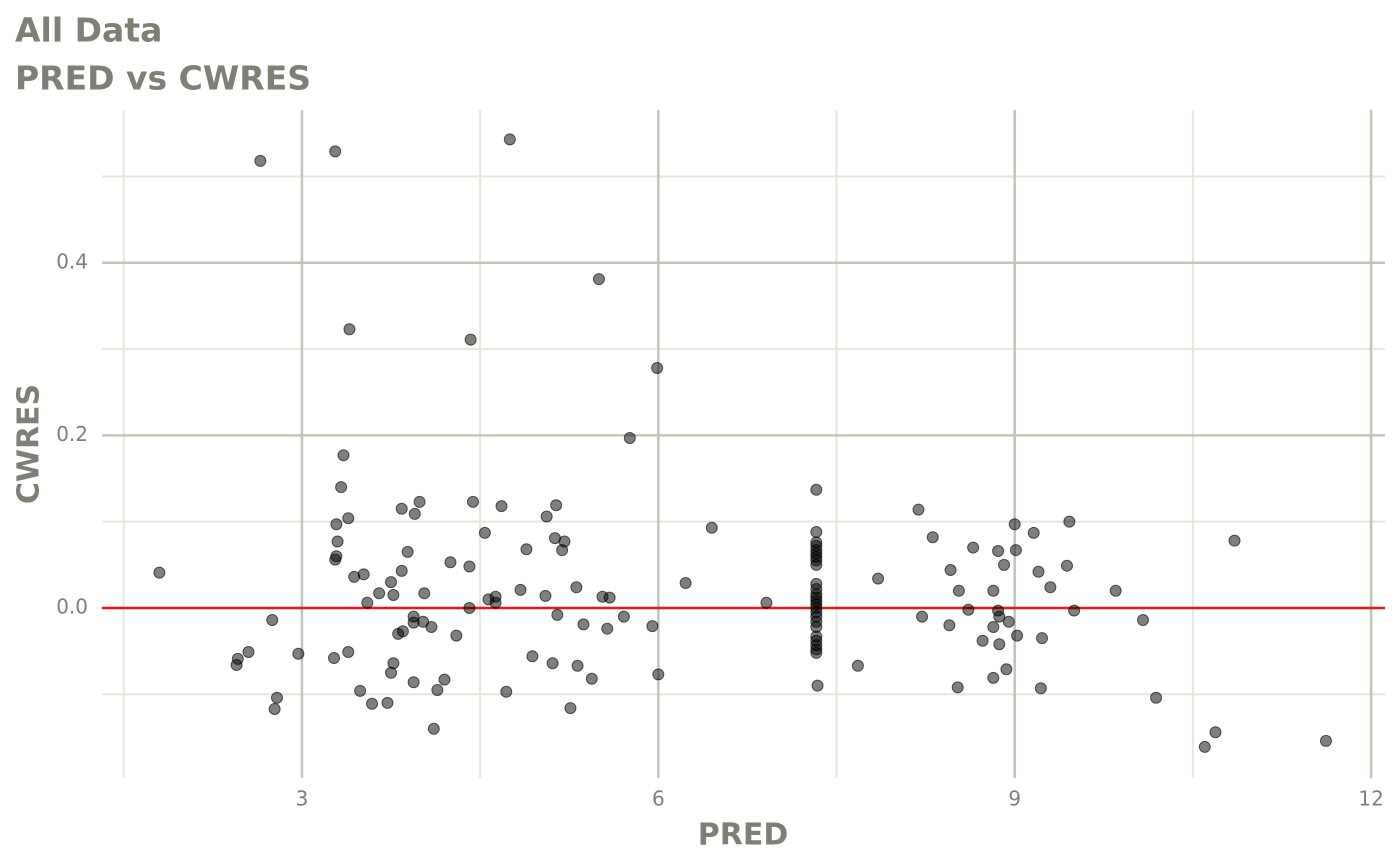  What do you see at coordinates (1014, 799) in the screenshot?
I see `x-tick-label: 9` at bounding box center [1014, 799].